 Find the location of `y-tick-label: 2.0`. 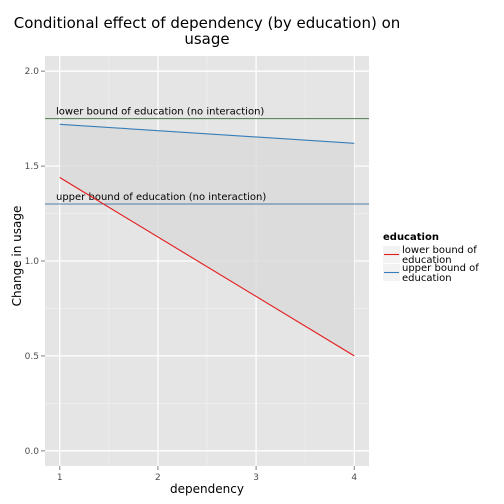

y-tick-label: 2.0 is located at coordinates (32, 72).